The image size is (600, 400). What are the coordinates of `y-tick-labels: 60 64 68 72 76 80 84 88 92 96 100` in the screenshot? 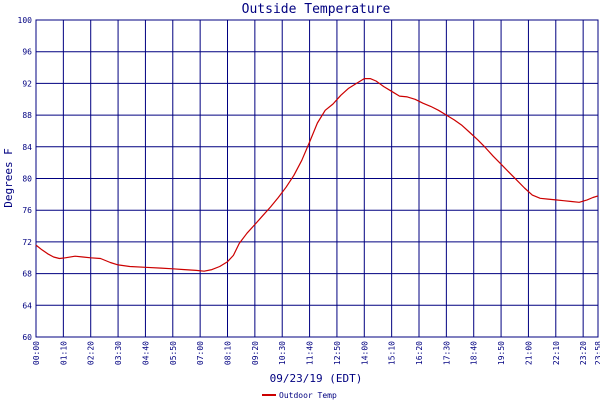 It's located at (25, 179).